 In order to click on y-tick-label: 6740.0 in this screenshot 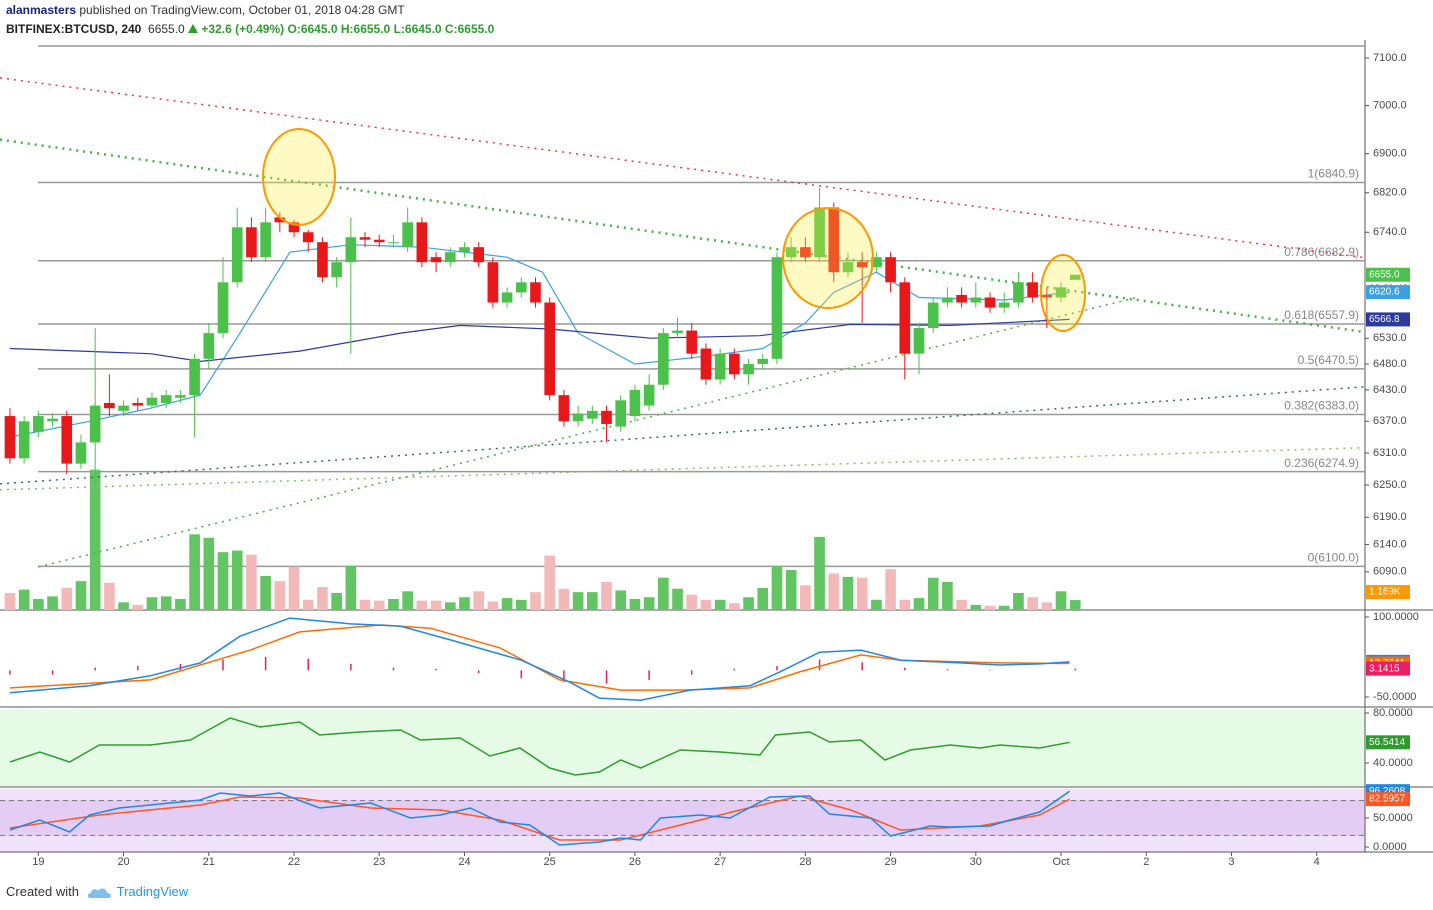, I will do `click(1390, 232)`.